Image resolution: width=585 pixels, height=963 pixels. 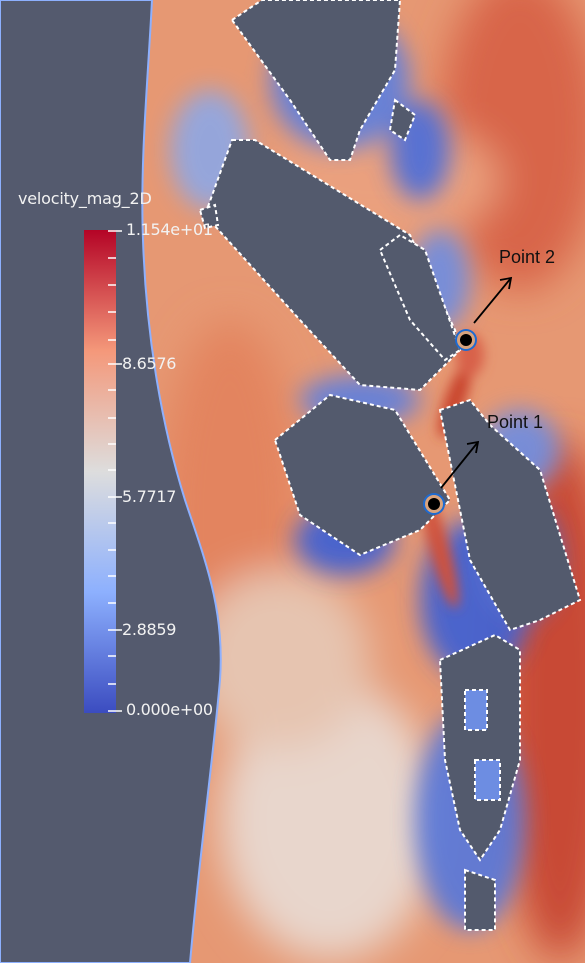 I want to click on building-diagonal-large, so click(x=332, y=265).